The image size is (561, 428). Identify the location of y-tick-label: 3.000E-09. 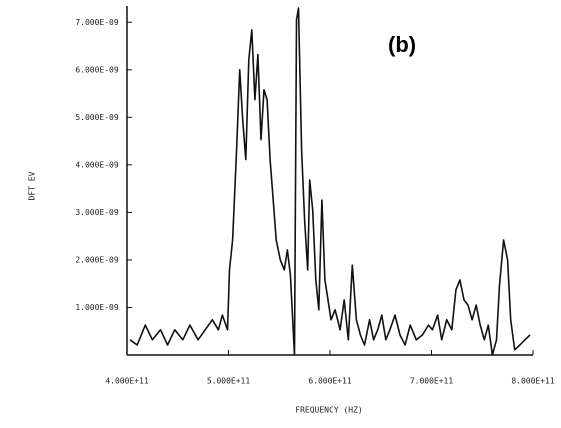
(97, 212).